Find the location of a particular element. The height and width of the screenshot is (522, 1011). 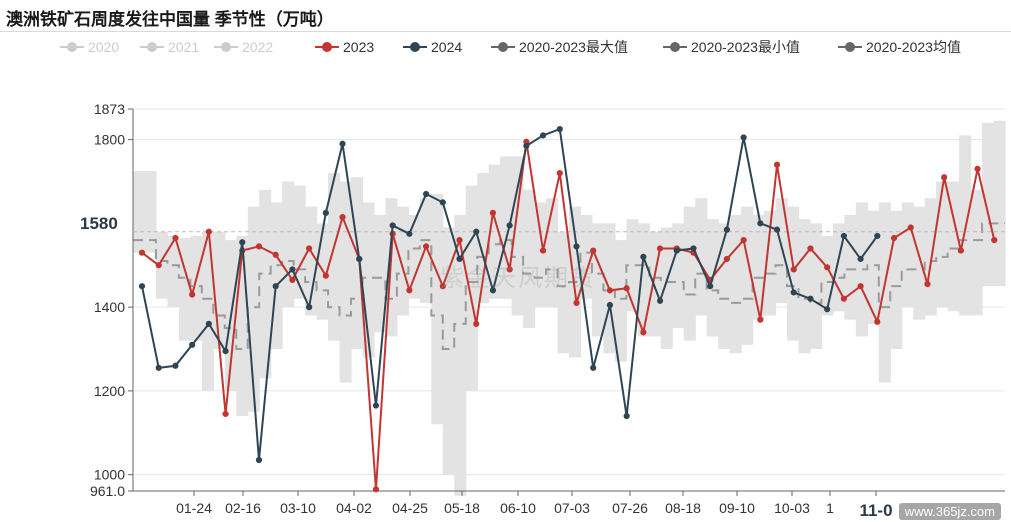

x-tick-label: 09-10 is located at coordinates (737, 508).